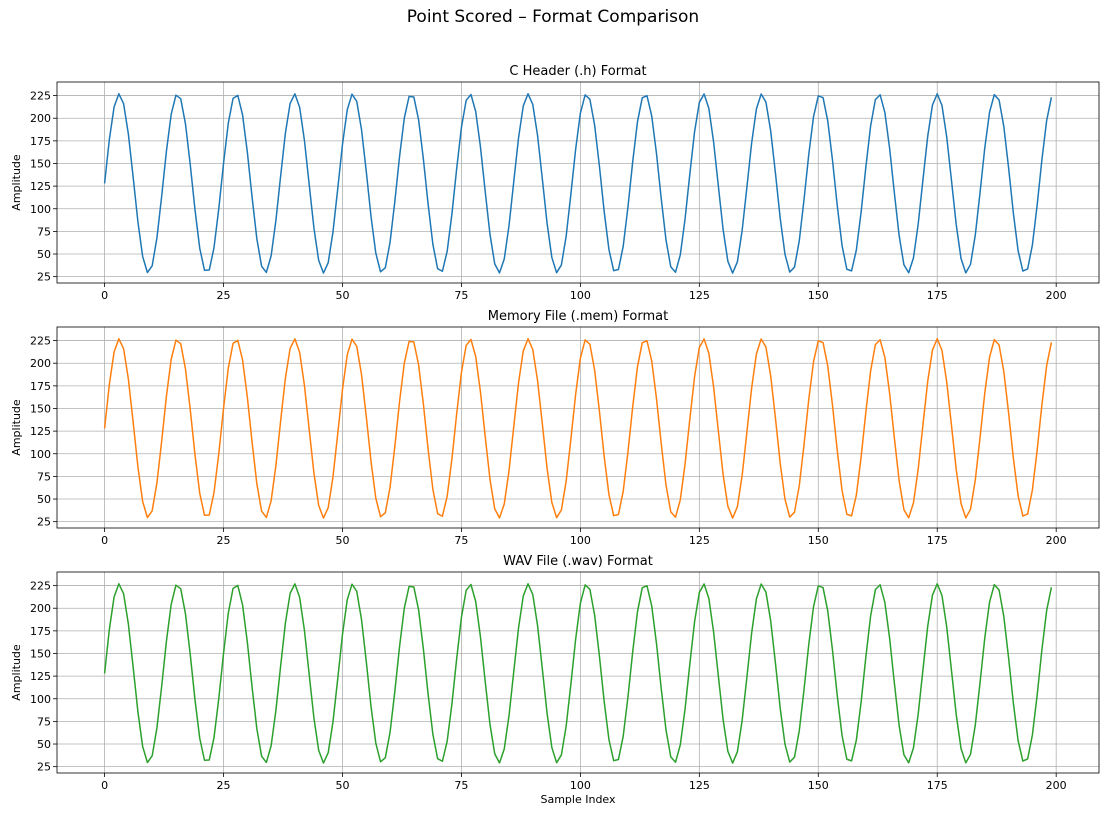  I want to click on subplot-title: C Header (.h) Format, so click(577, 71).